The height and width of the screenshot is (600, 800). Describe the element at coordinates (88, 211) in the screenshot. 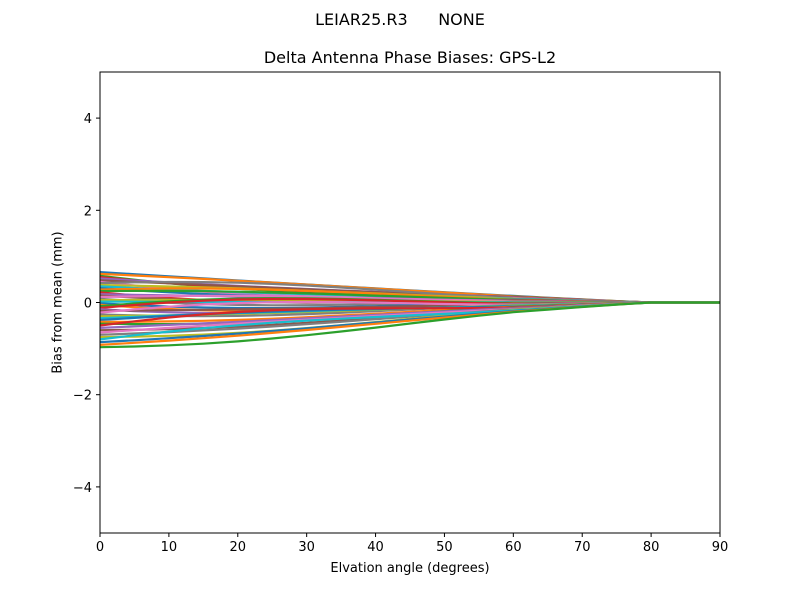

I see `y-tick-label: 2` at that location.